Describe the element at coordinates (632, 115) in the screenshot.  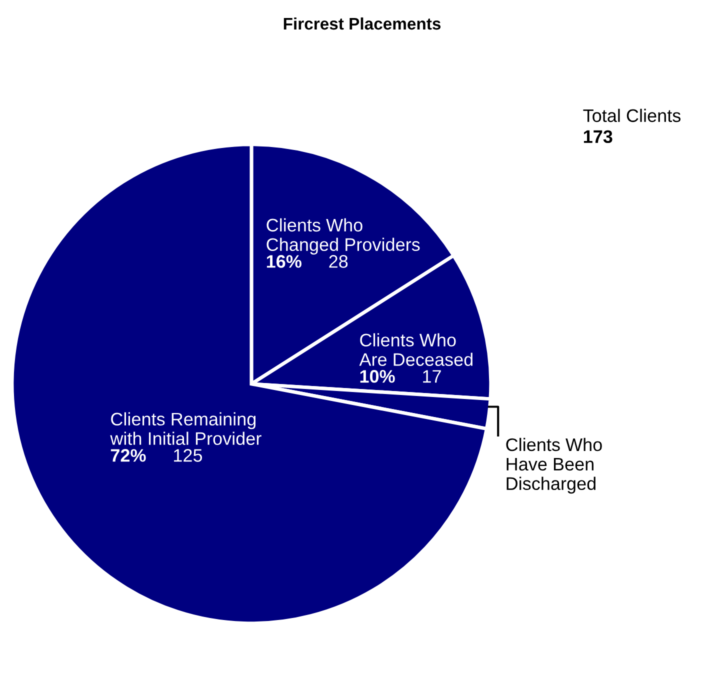
I see `text: Total Clients` at that location.